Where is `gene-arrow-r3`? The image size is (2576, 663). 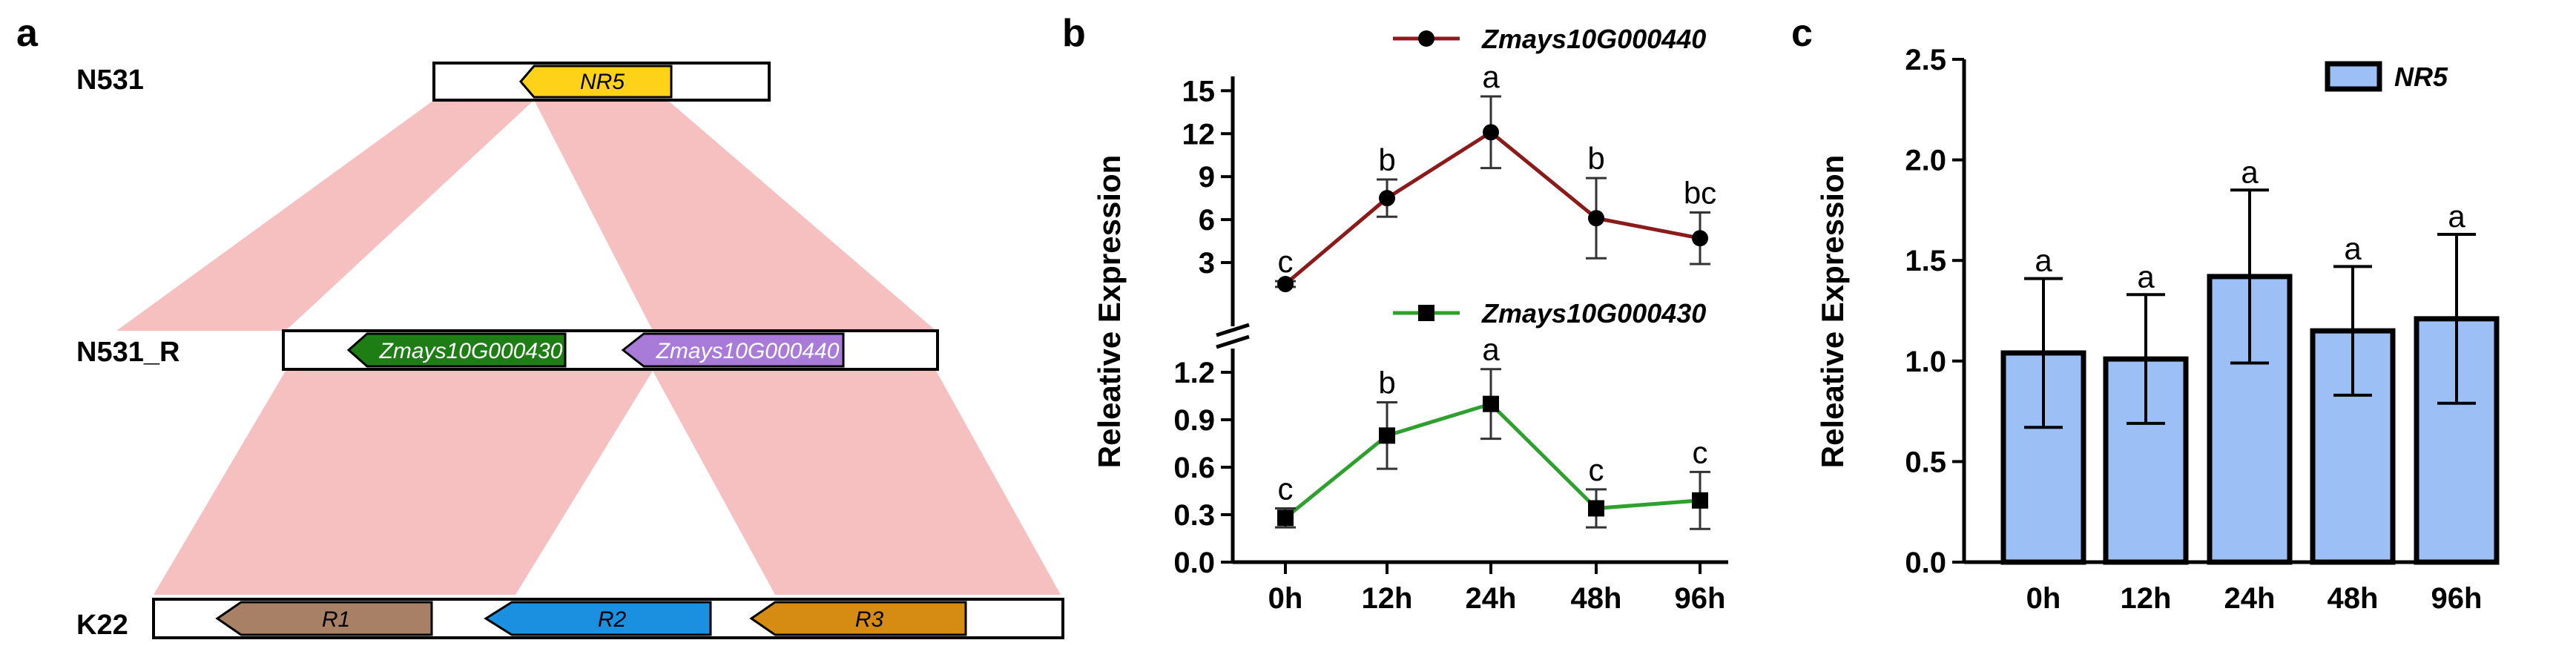
gene-arrow-r3 is located at coordinates (858, 618).